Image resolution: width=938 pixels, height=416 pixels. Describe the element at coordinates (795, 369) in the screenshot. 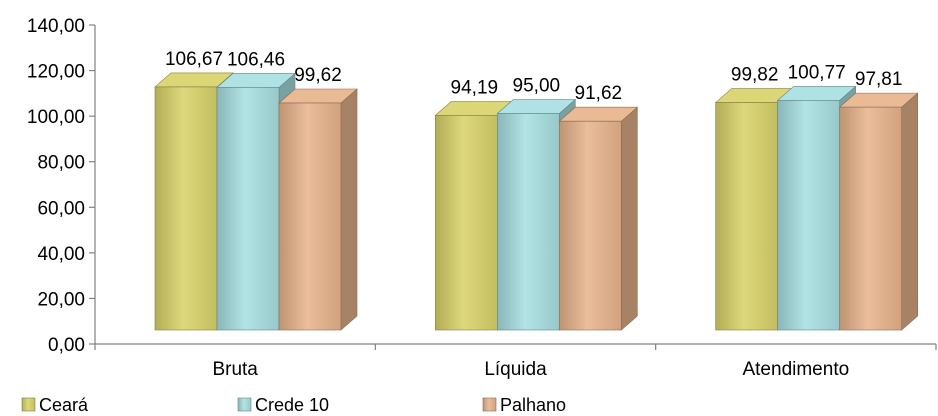

I see `x-tick-label: Atendimento` at that location.